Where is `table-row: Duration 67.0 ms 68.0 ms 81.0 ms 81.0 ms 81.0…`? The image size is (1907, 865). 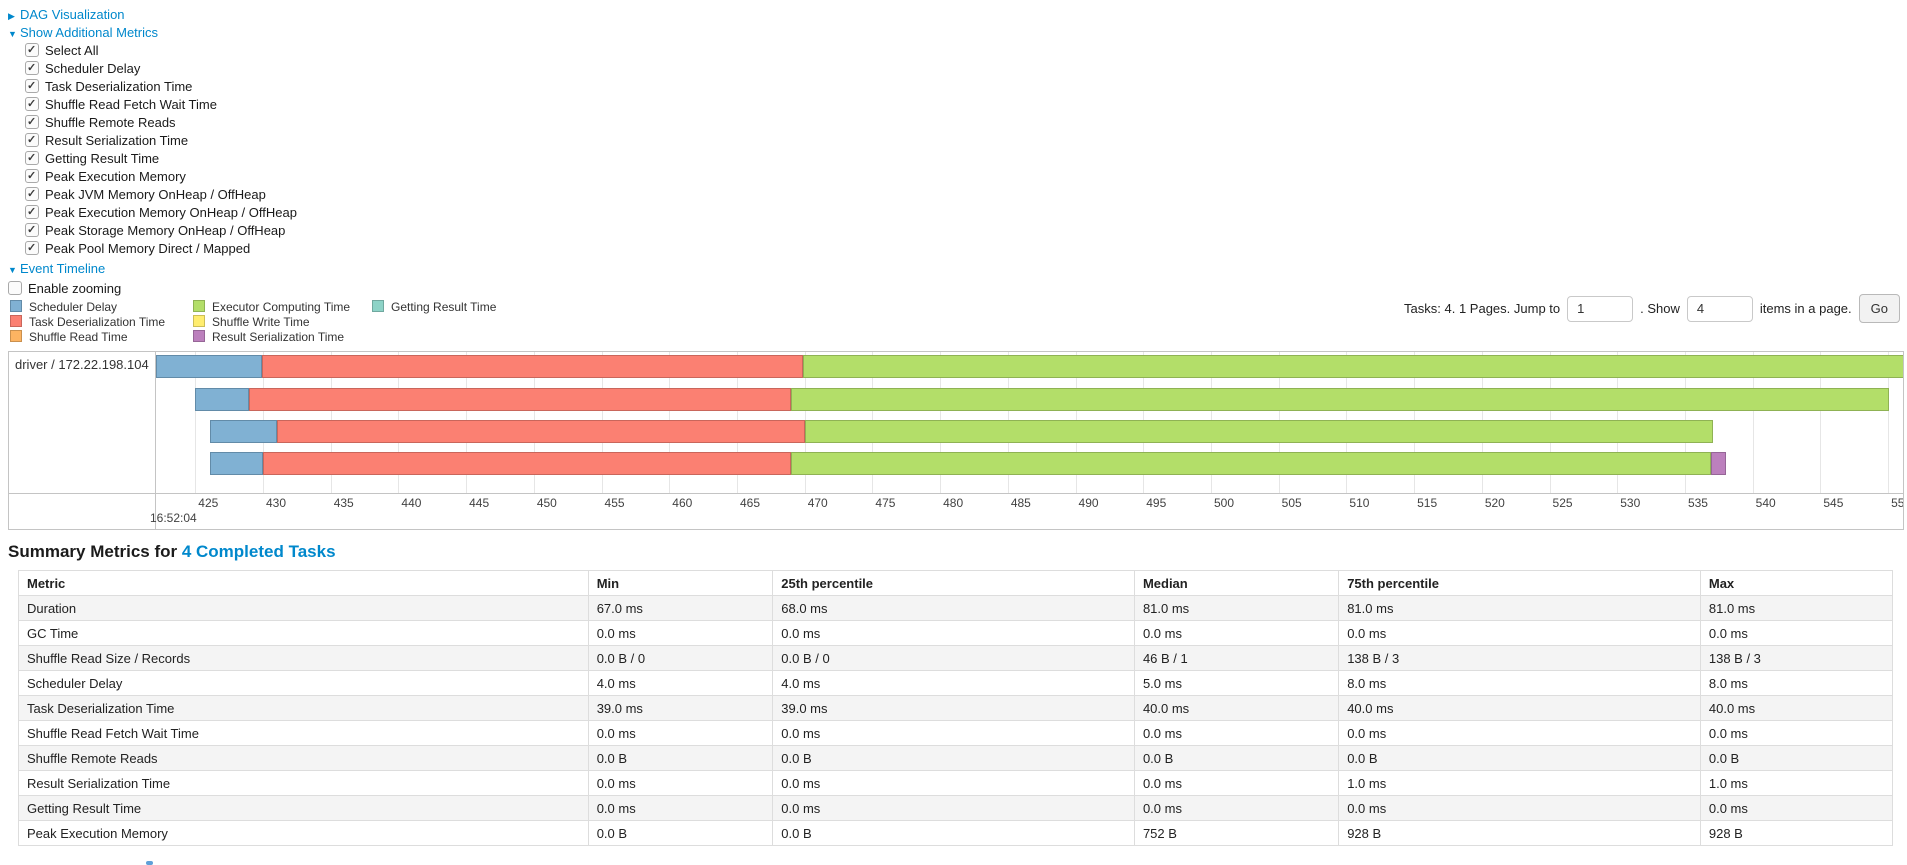
table-row: Duration 67.0 ms 68.0 ms 81.0 ms 81.0 ms 81.0… is located at coordinates (956, 608).